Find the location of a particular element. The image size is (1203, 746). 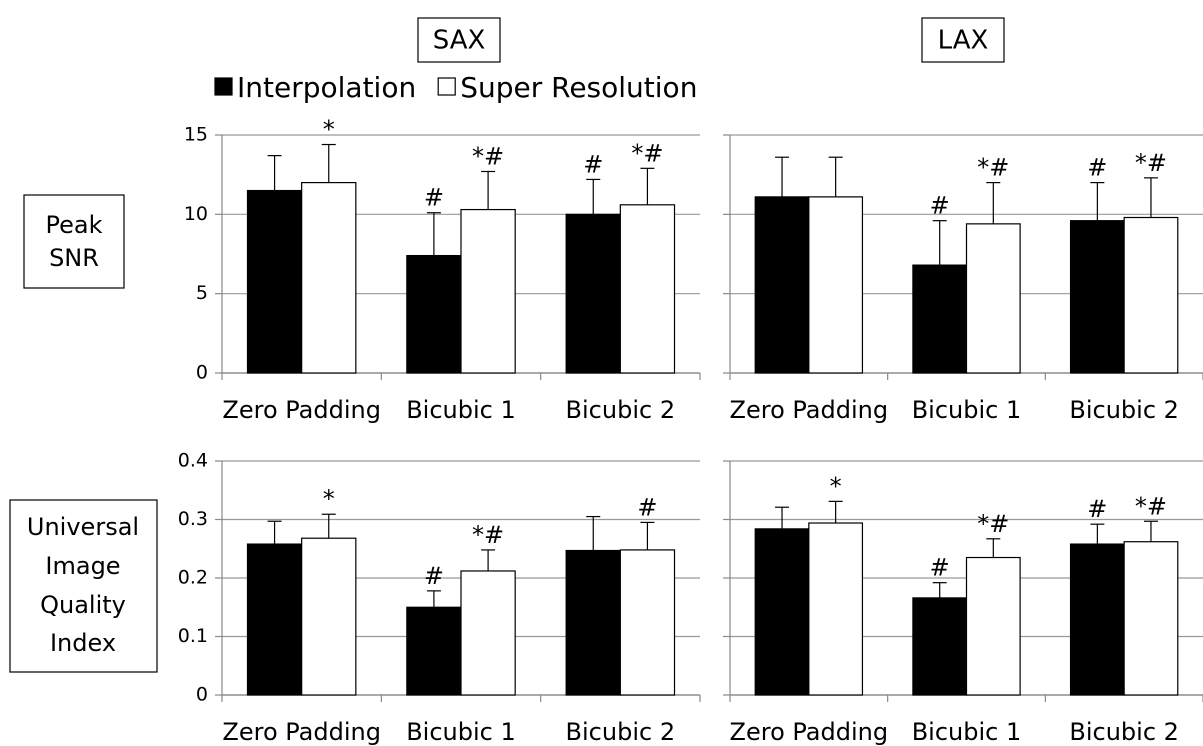

row-label: Image is located at coordinates (82, 566).